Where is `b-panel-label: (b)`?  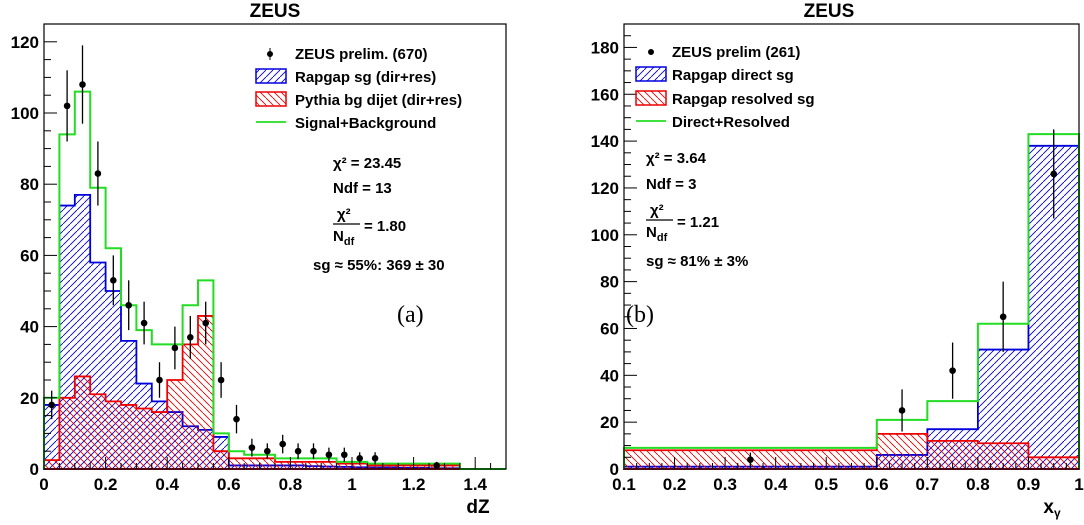
b-panel-label: (b) is located at coordinates (640, 315).